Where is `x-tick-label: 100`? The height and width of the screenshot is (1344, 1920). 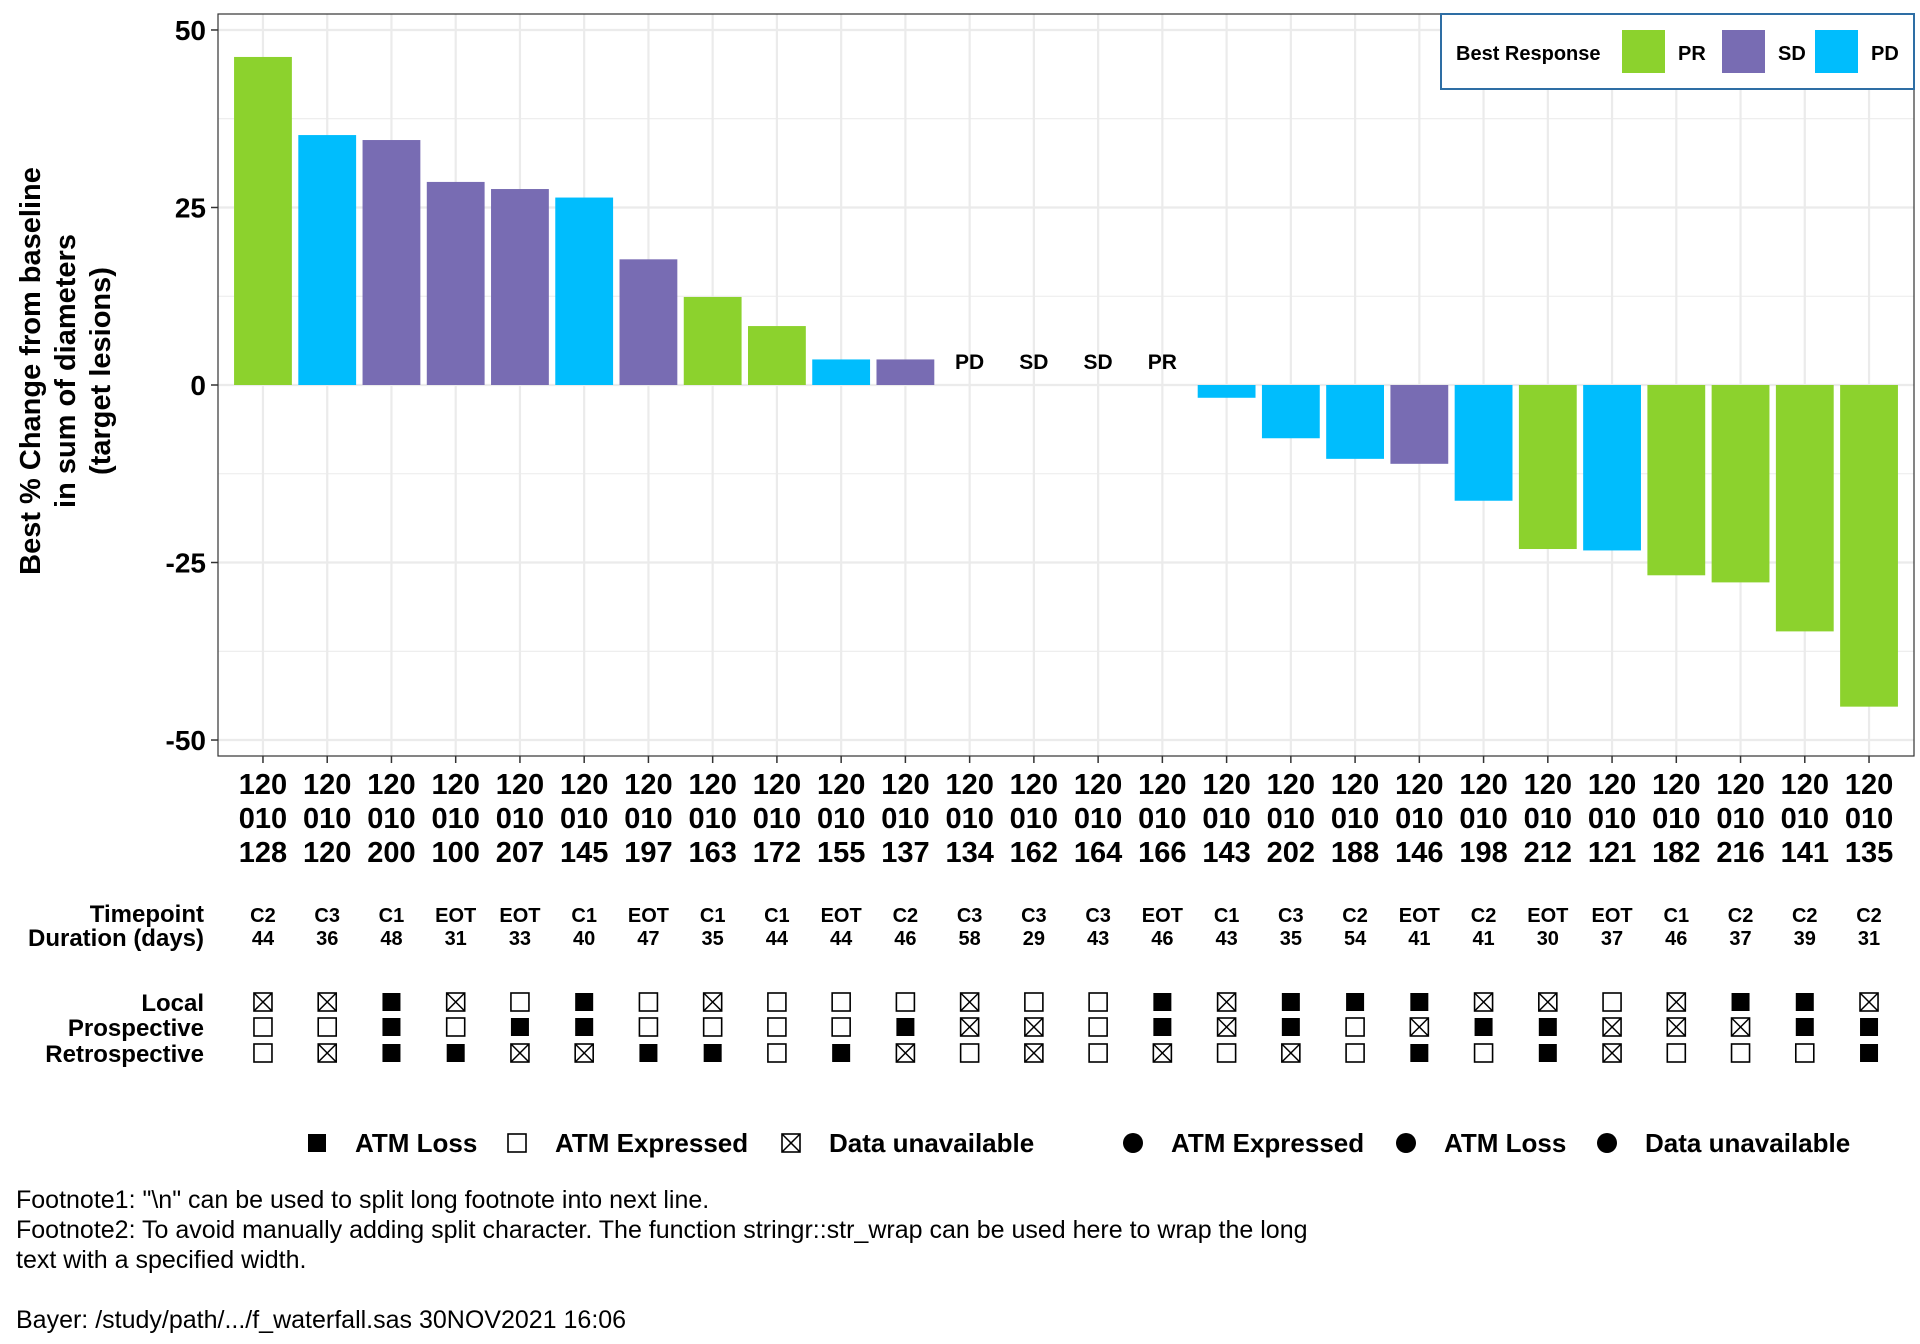
x-tick-label: 100 is located at coordinates (456, 853).